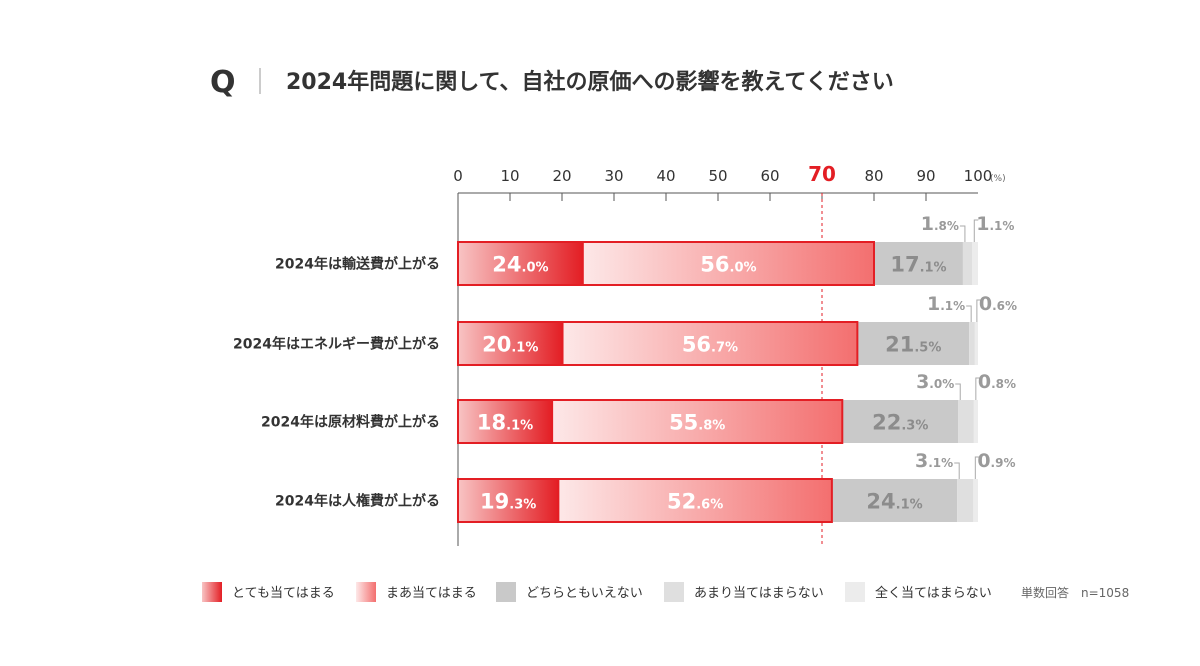 The height and width of the screenshot is (666, 1200). What do you see at coordinates (283, 593) in the screenshot?
I see `legend-label: とても当てはまる` at bounding box center [283, 593].